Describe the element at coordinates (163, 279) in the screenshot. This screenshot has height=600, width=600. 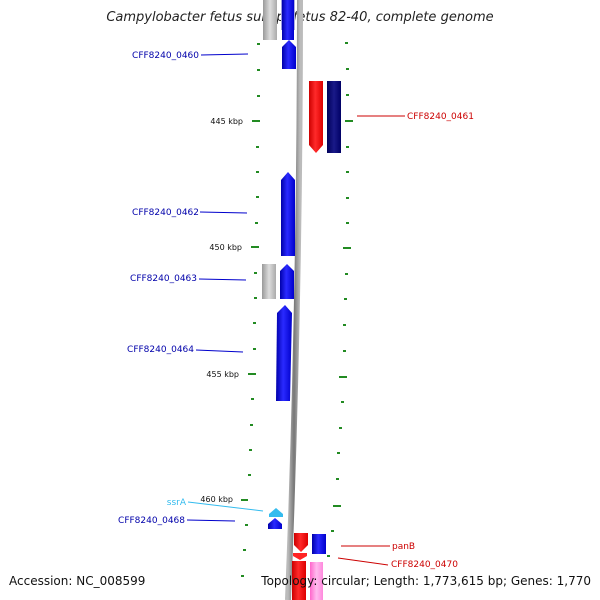
I see `gene-label-cff8240-0463: CFF8240_0463` at that location.